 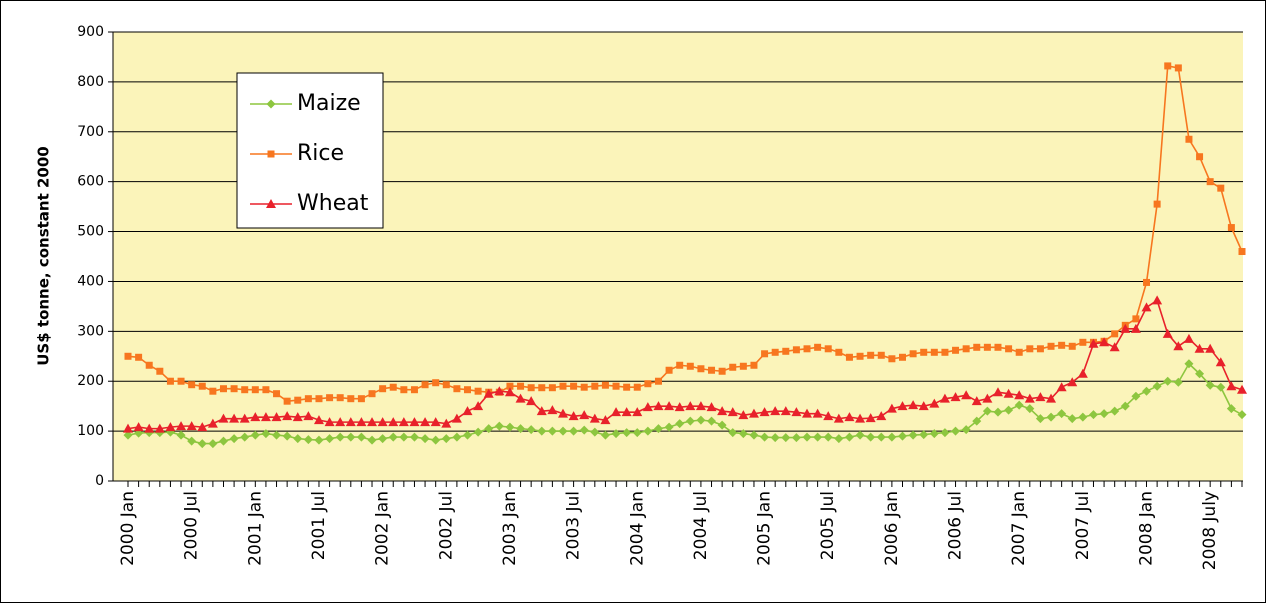 What do you see at coordinates (892, 528) in the screenshot?
I see `x-tick-label: 2006 Jan` at bounding box center [892, 528].